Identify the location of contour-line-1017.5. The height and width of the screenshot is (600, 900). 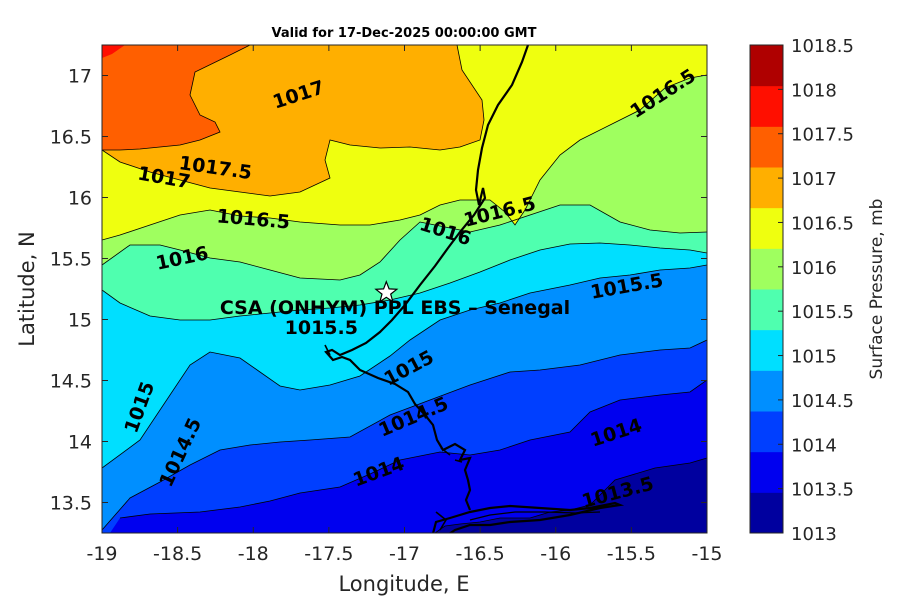
(176, 98).